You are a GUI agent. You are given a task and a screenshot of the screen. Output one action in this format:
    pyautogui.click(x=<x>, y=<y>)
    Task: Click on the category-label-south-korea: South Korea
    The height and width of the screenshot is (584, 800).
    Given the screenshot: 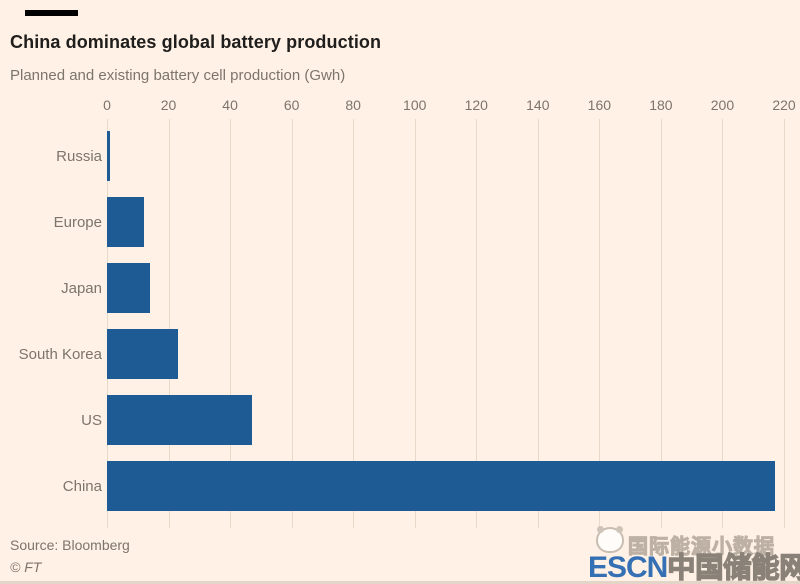 What is the action you would take?
    pyautogui.click(x=60, y=354)
    